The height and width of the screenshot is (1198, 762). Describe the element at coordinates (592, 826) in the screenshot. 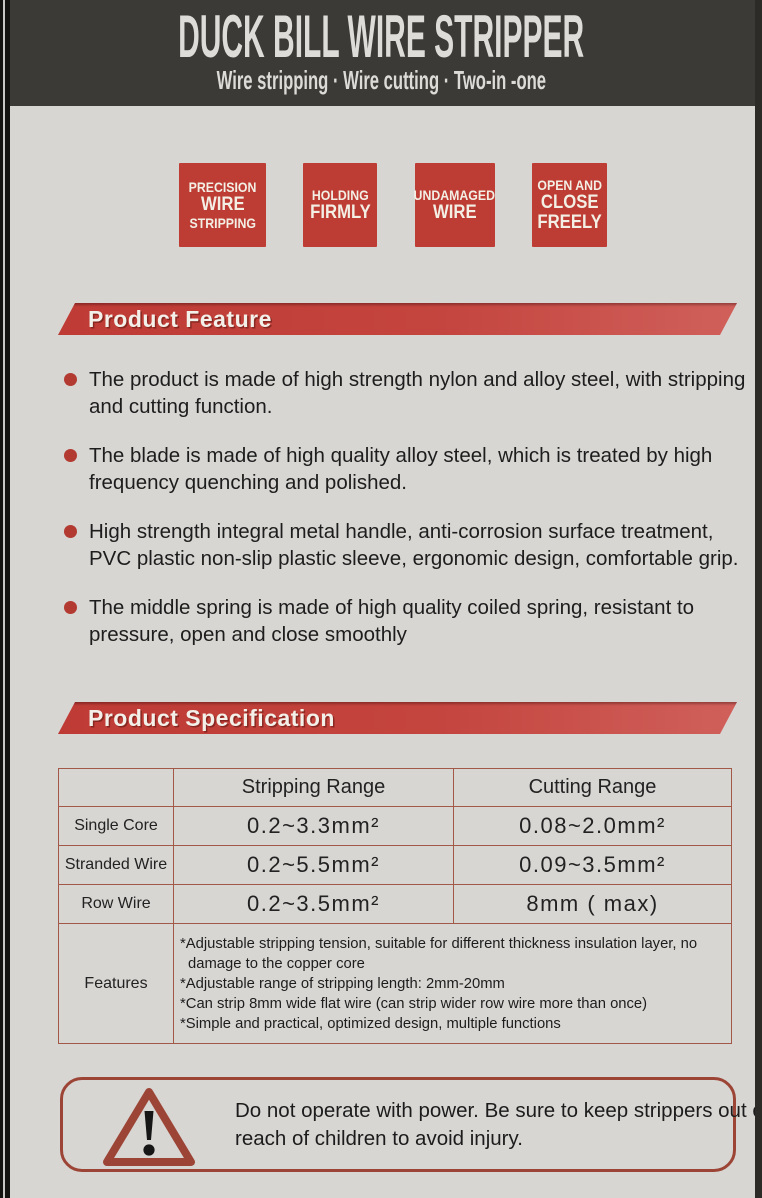

I see `cutting-range-value: 0.08~2.0mm²` at that location.